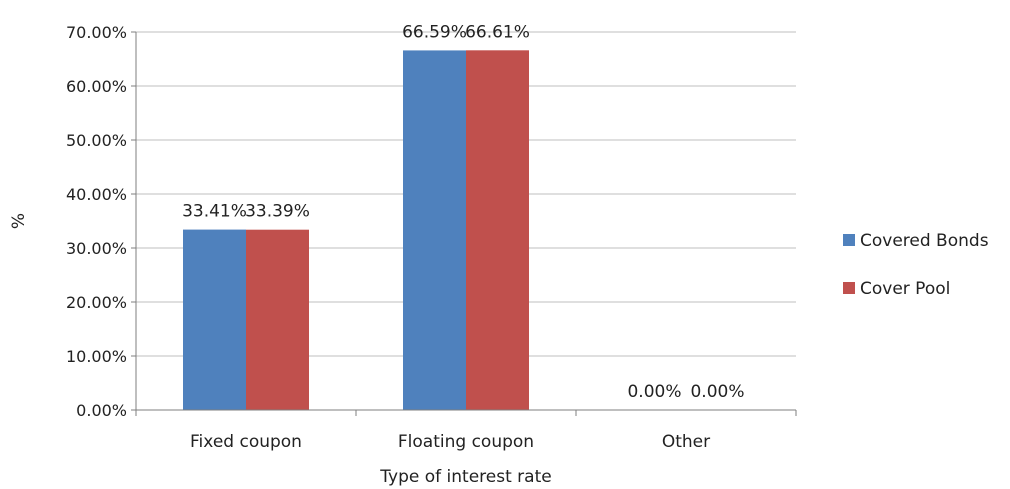 The width and height of the screenshot is (1010, 489). I want to click on legend: Covered Bonds Cover Pool, so click(916, 265).